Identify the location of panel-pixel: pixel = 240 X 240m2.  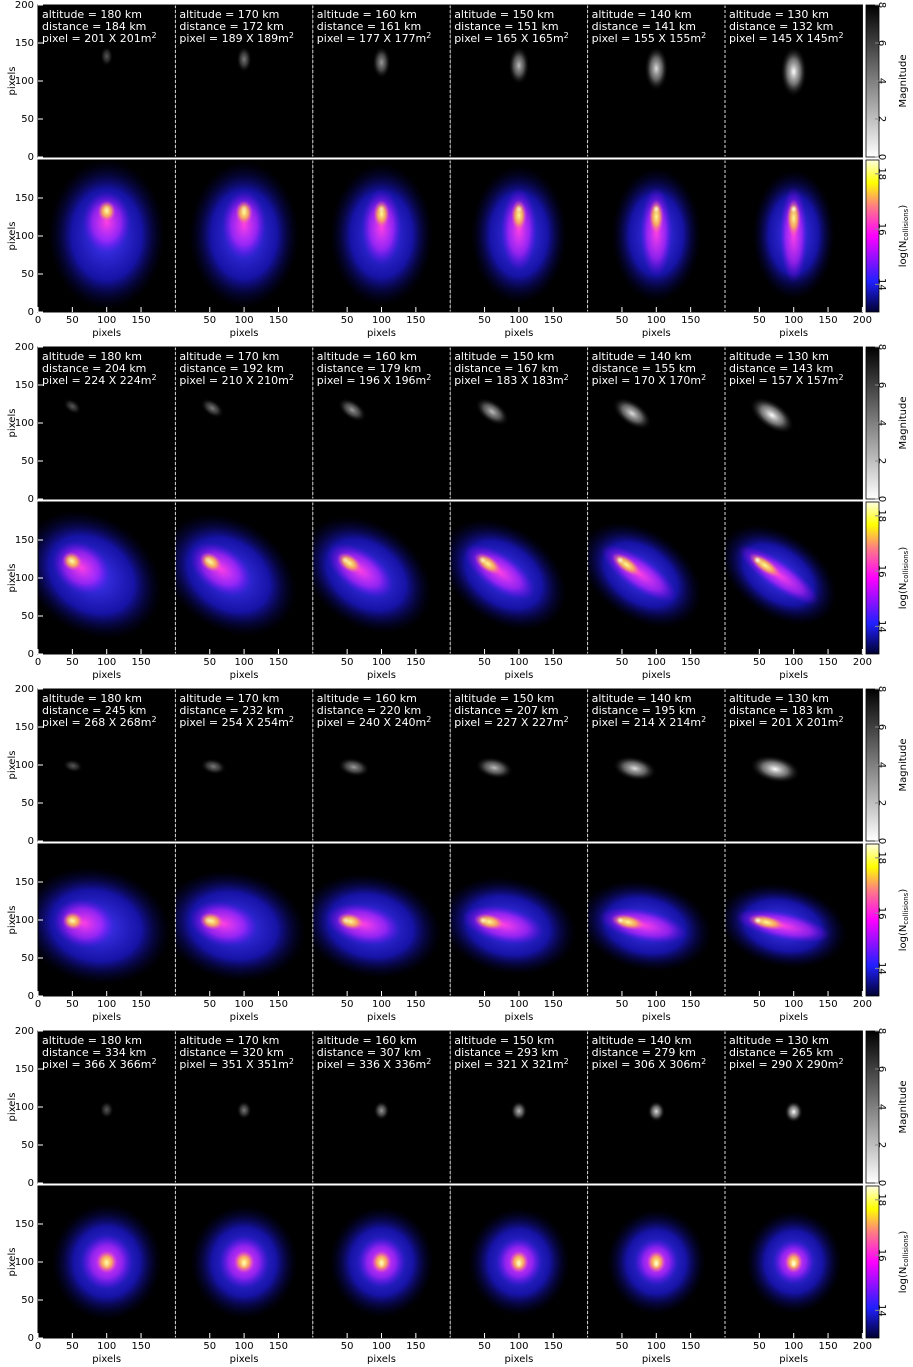
(374, 722).